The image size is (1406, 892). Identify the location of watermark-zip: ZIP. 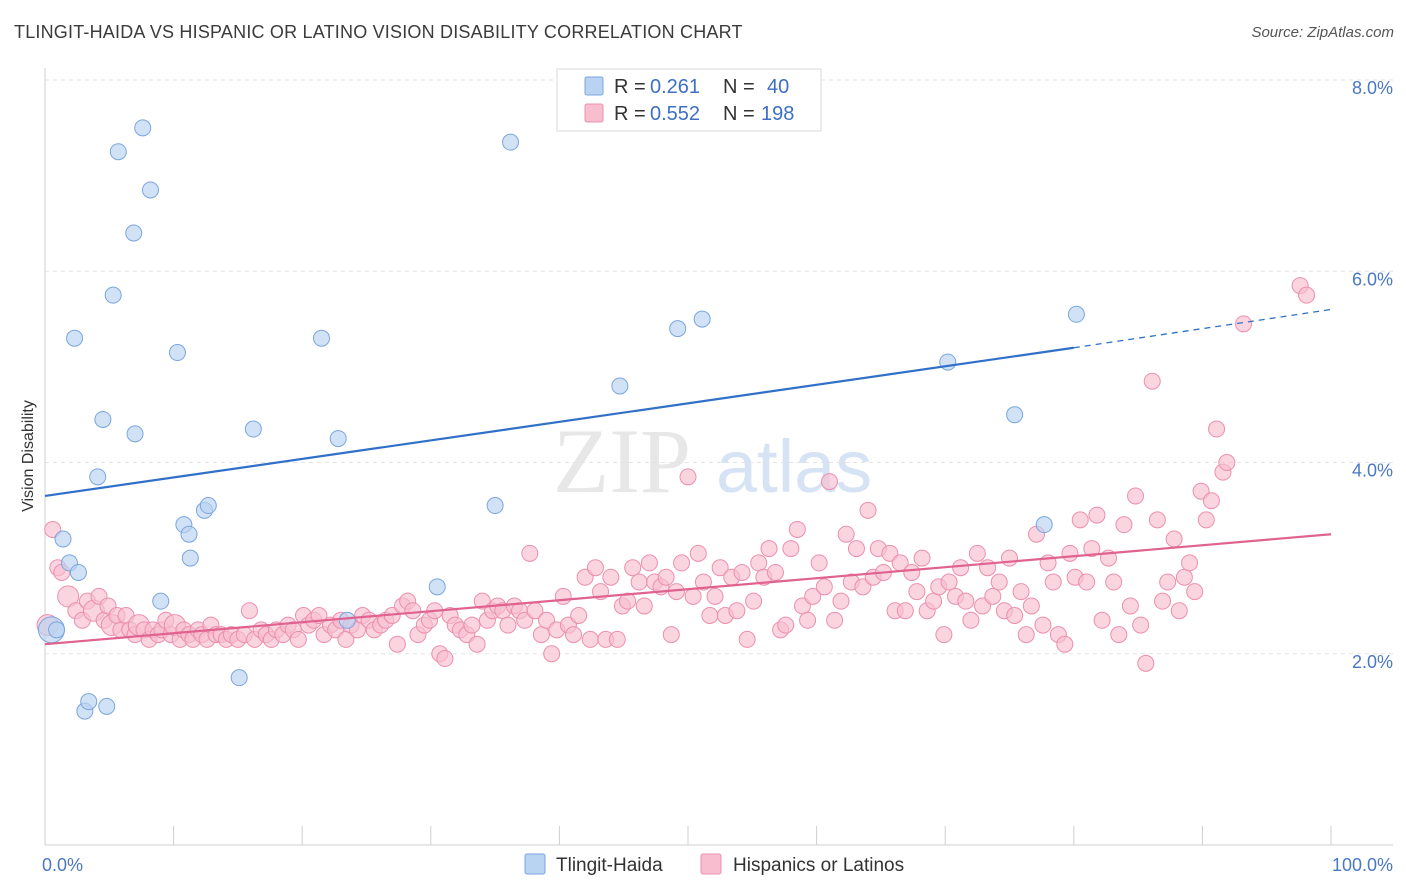
(622, 461).